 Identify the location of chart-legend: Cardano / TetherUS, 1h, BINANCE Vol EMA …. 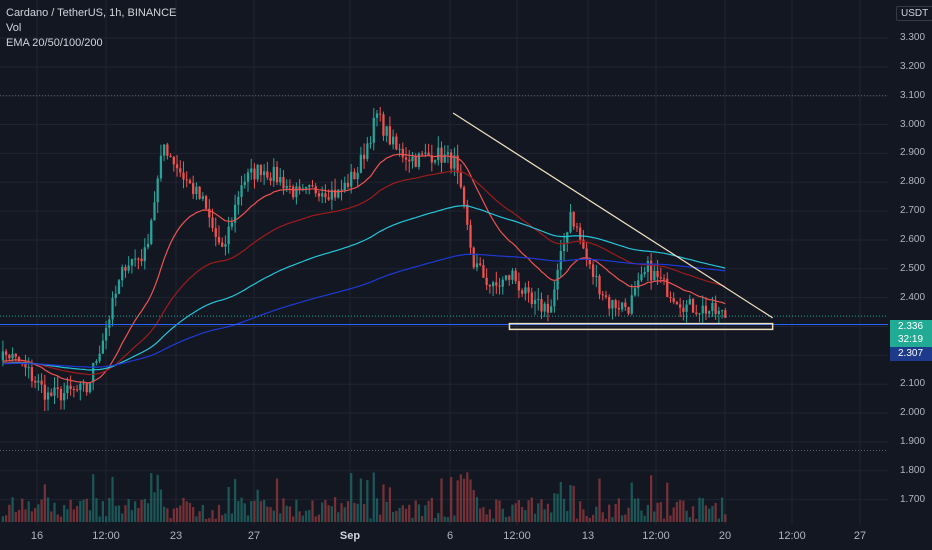
(91, 28).